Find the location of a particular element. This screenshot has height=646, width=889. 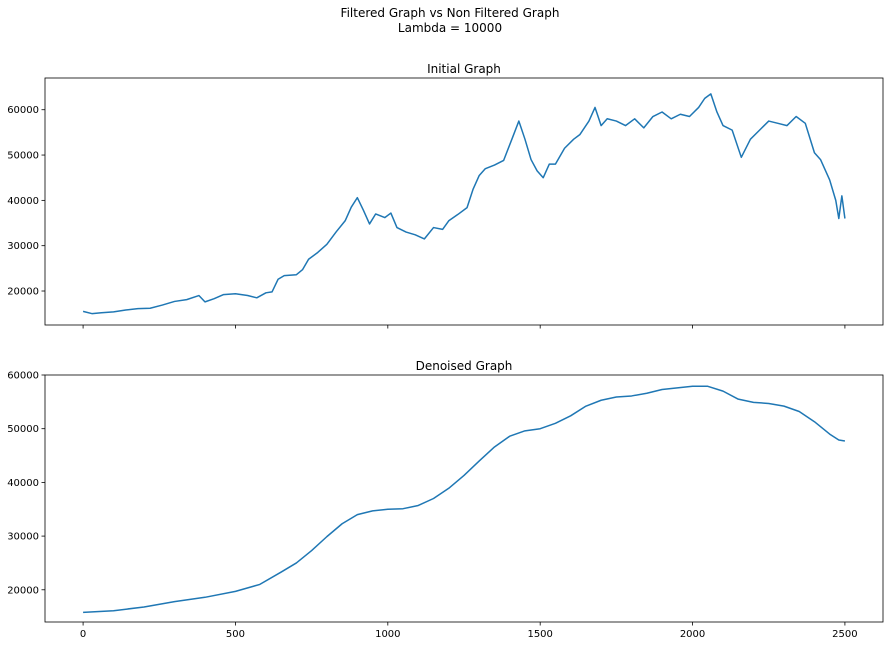

suptitle-line1: Filtered Graph vs Non Filtered Graph is located at coordinates (450, 13).